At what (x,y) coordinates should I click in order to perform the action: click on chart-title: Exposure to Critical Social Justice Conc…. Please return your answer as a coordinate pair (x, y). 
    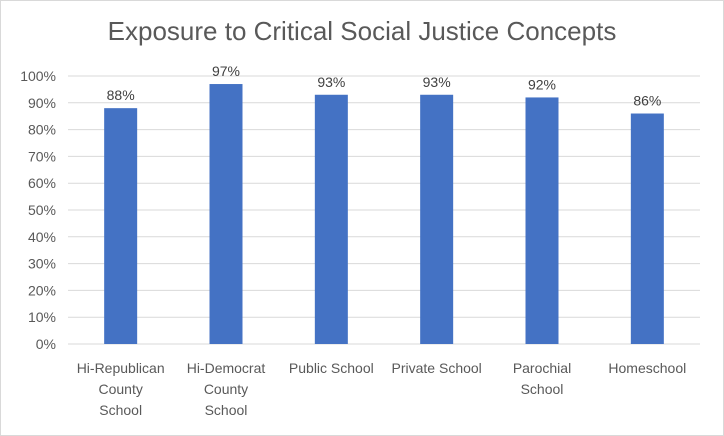
    Looking at the image, I should click on (362, 31).